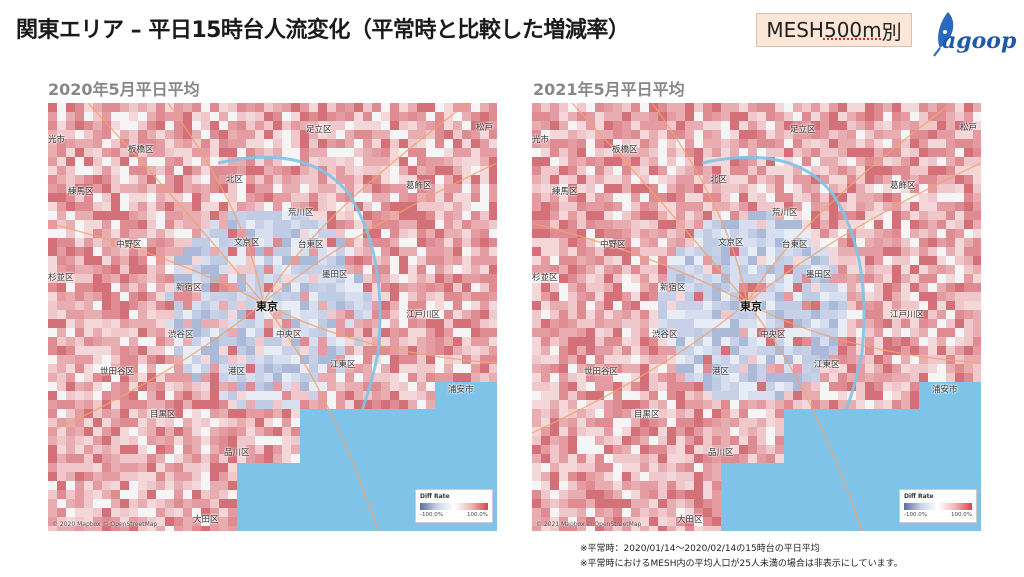 The width and height of the screenshot is (1024, 577). What do you see at coordinates (301, 213) in the screenshot?
I see `ward-label: 荒川区` at bounding box center [301, 213].